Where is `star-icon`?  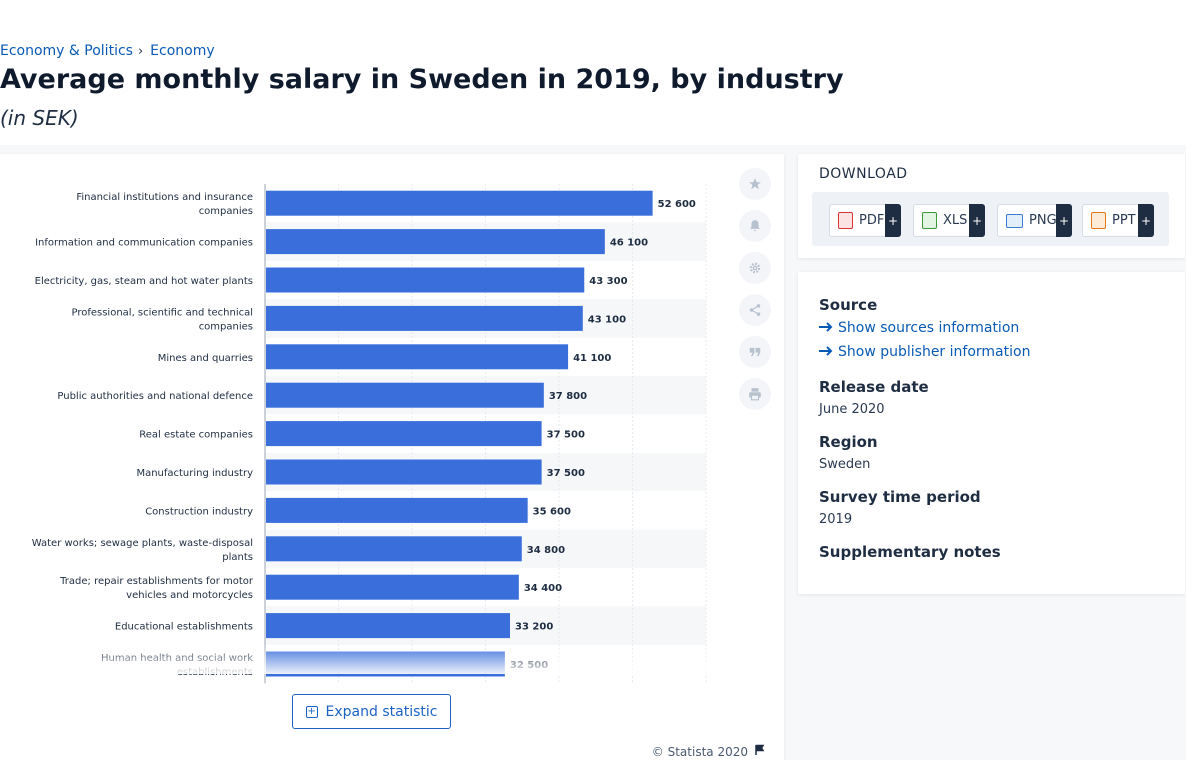 star-icon is located at coordinates (755, 184).